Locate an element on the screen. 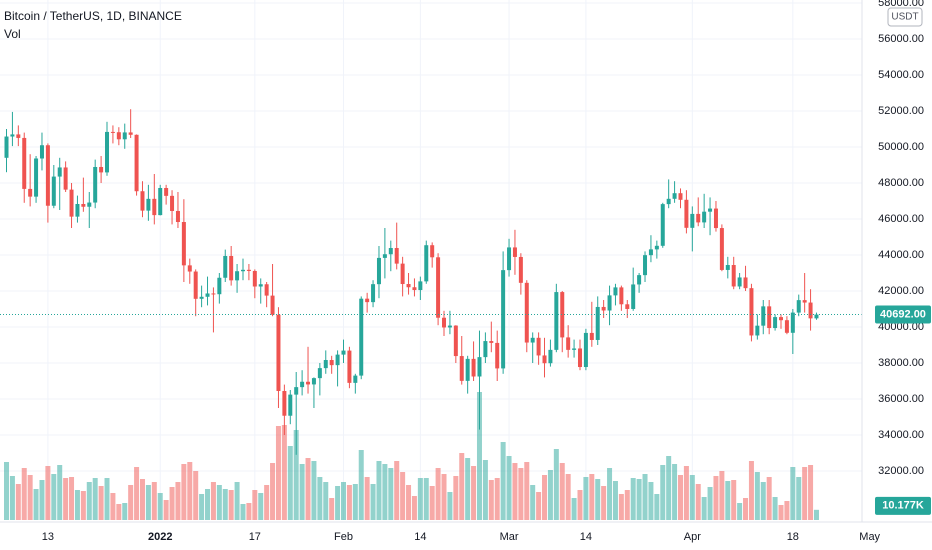 This screenshot has width=932, height=550. x-tick-label: 17 is located at coordinates (255, 537).